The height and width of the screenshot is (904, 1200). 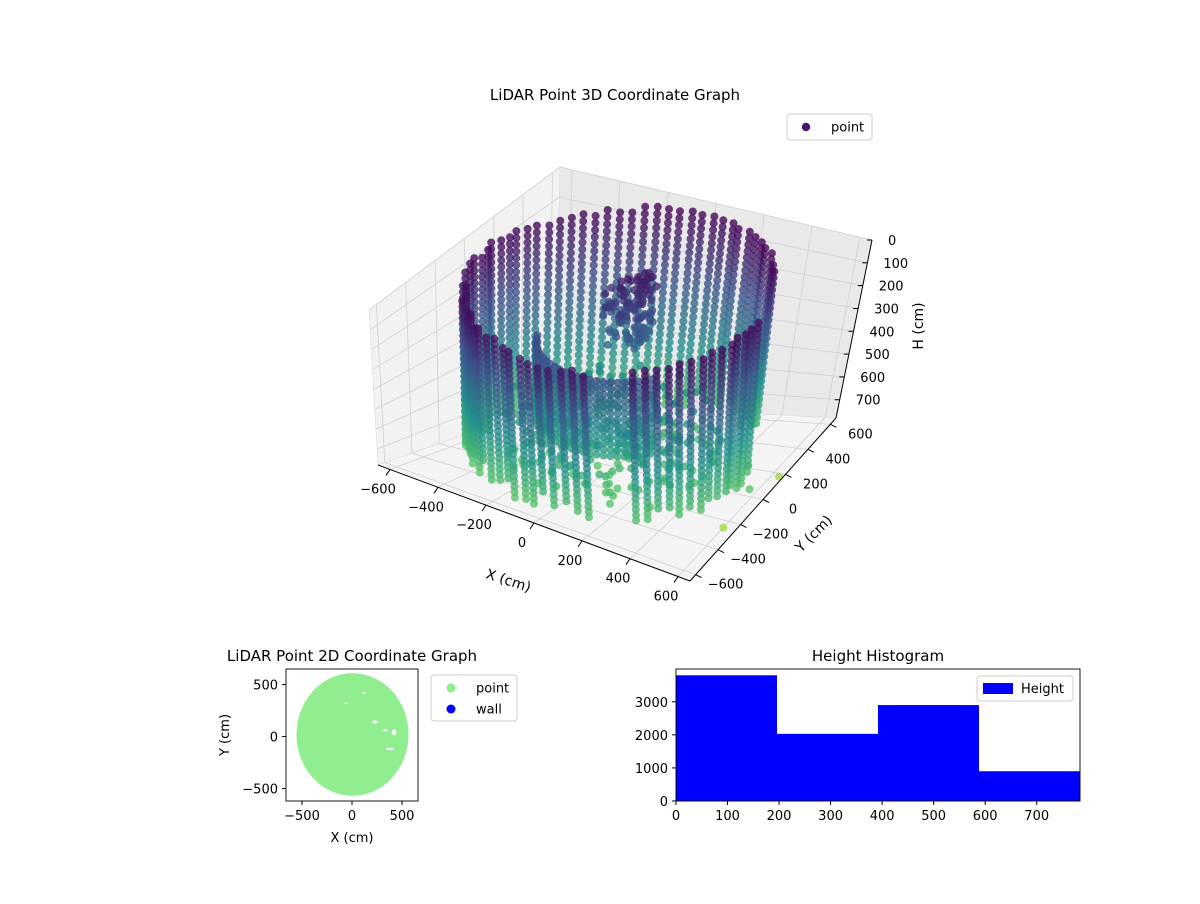 What do you see at coordinates (489, 710) in the screenshot?
I see `legend-2d-label-wall: wall` at bounding box center [489, 710].